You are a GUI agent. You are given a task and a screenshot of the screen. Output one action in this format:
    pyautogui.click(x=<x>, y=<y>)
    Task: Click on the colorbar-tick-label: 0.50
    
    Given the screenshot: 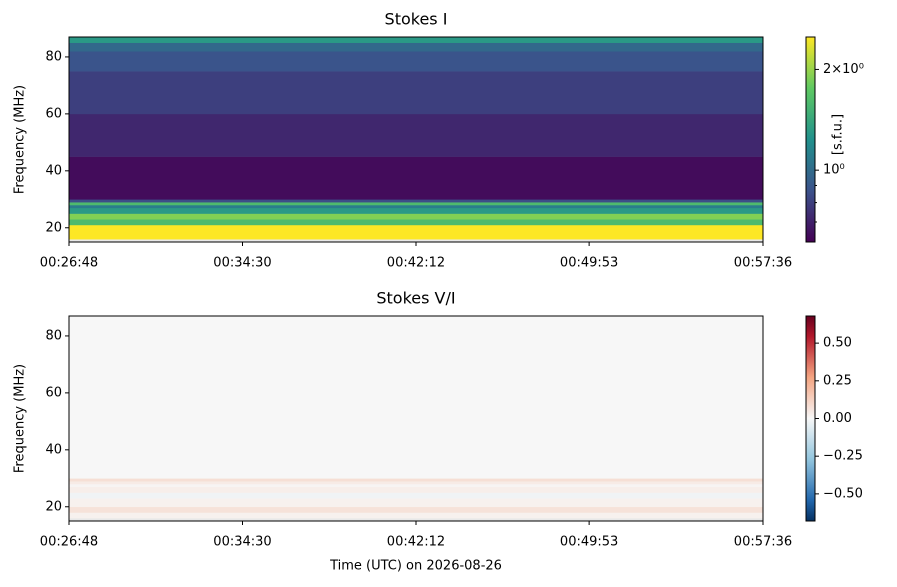 What is the action you would take?
    pyautogui.click(x=837, y=343)
    